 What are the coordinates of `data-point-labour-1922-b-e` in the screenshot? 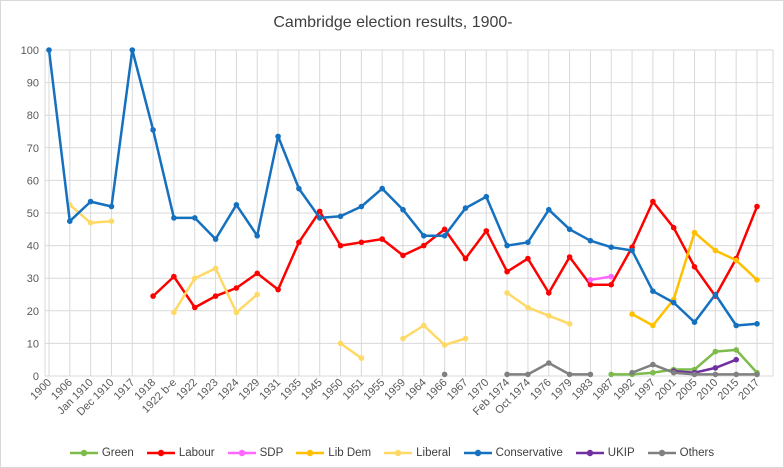 It's located at (174, 276).